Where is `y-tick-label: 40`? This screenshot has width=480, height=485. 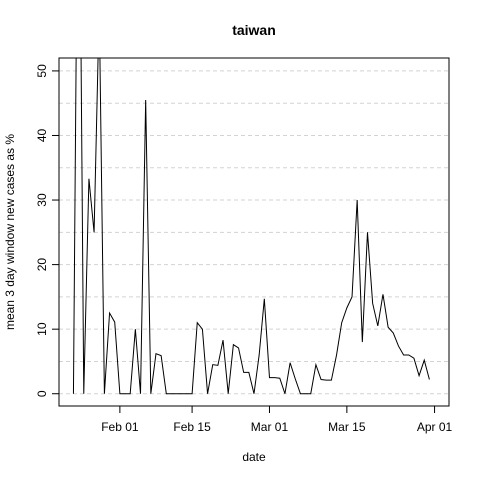 y-tick-label: 40 is located at coordinates (42, 135).